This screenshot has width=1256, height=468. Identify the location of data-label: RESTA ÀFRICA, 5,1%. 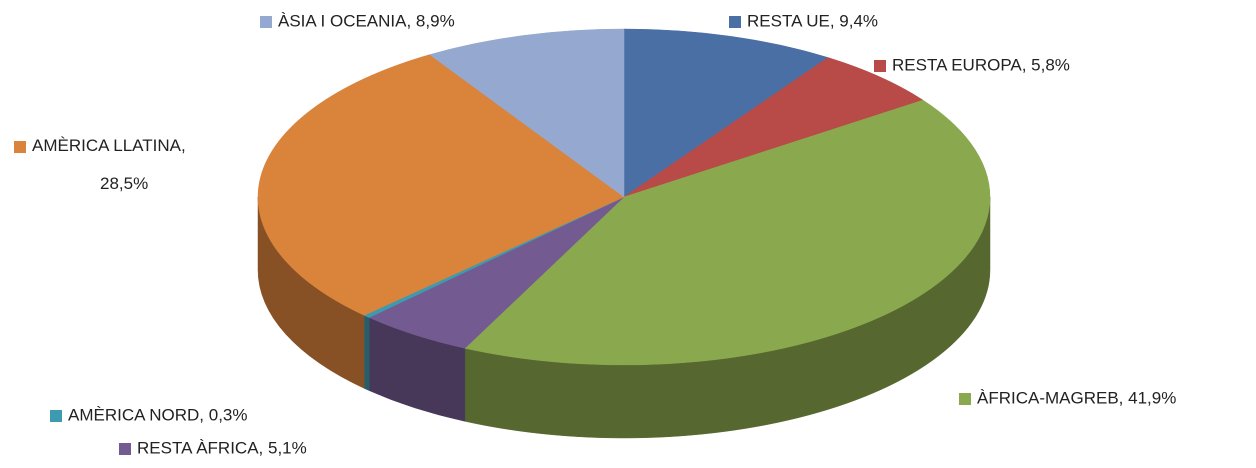
(222, 447).